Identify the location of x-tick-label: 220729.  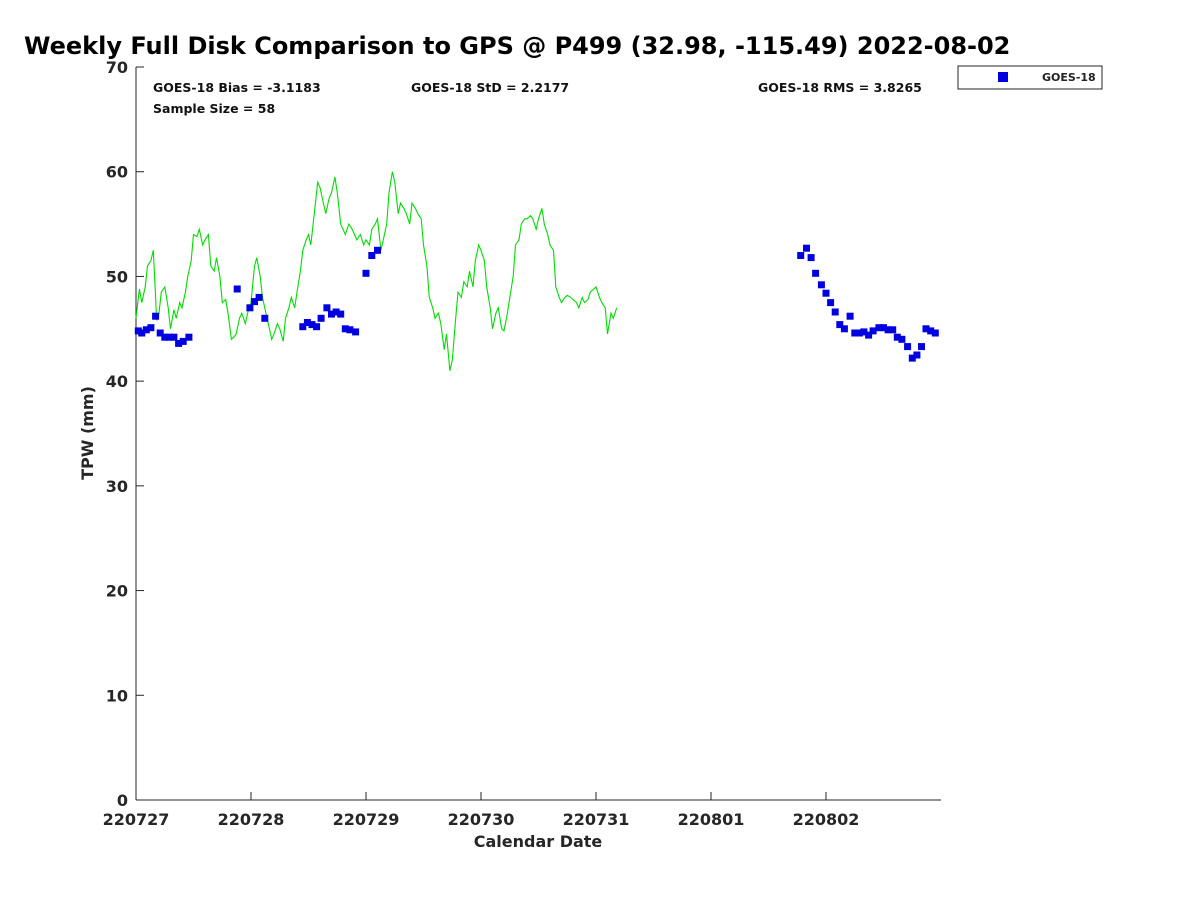
(366, 819).